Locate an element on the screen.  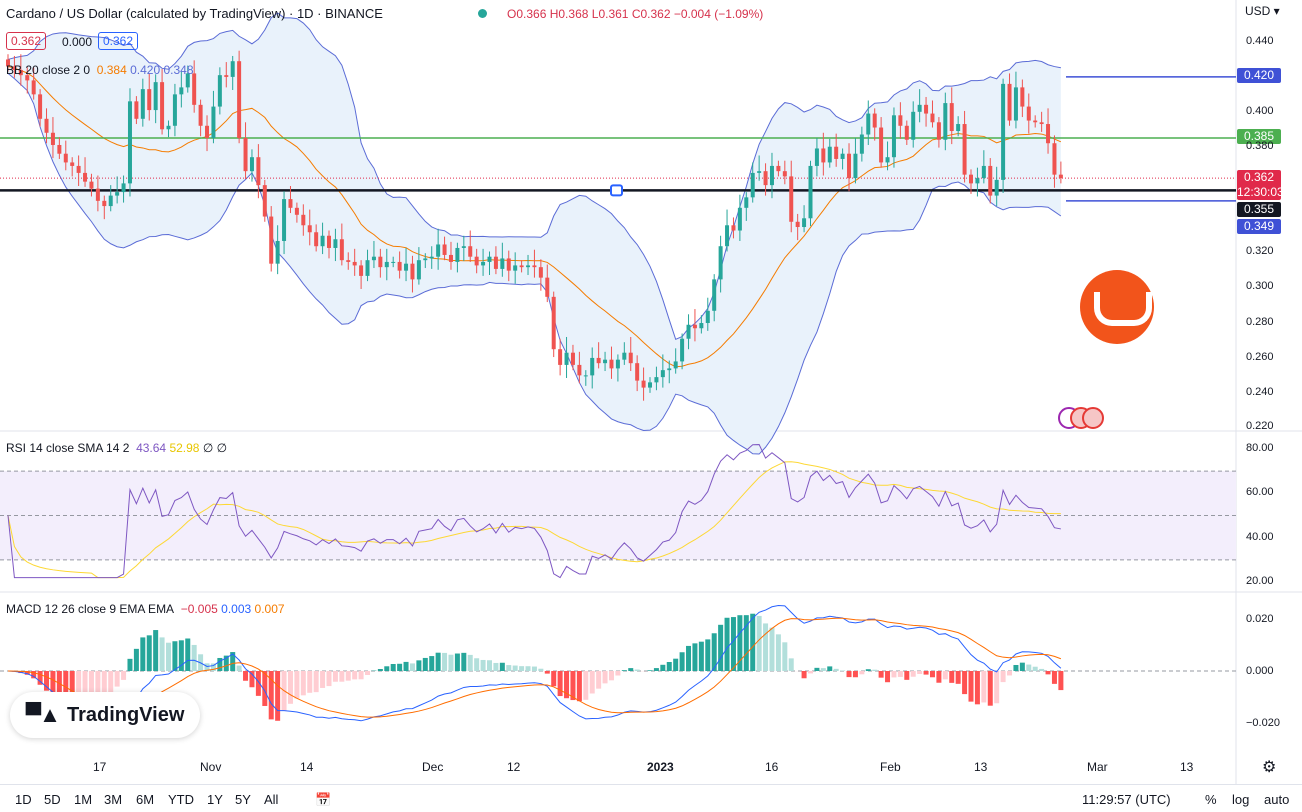
currency-selector: USD ▾ is located at coordinates (1262, 11).